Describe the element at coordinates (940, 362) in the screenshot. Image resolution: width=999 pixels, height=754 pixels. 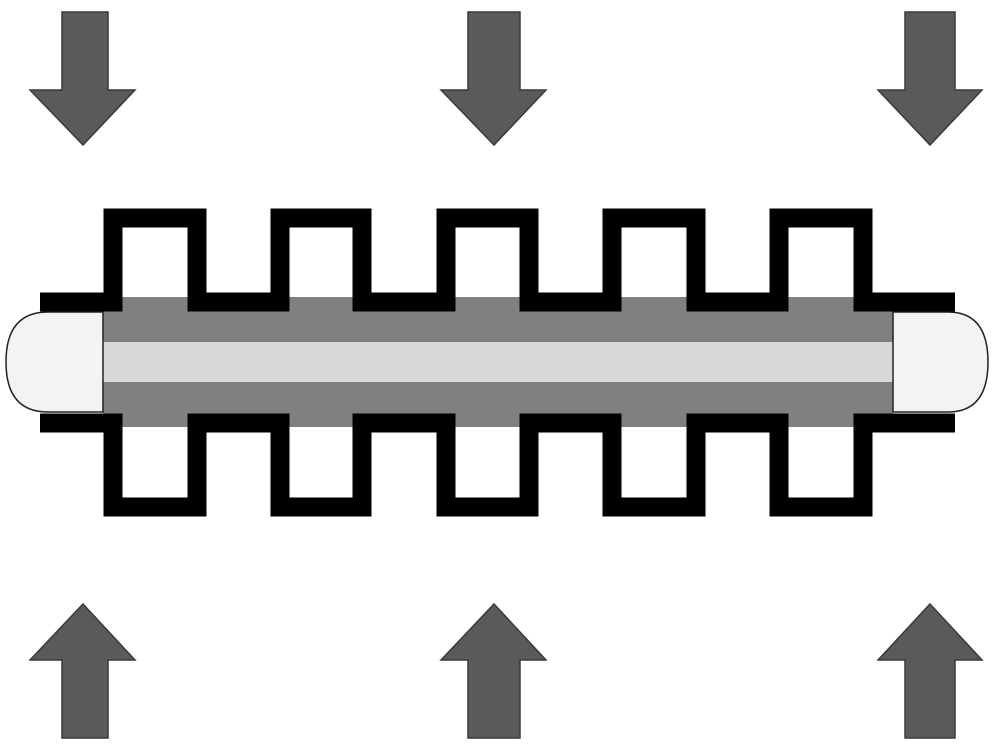
I see `right-end-cap` at that location.